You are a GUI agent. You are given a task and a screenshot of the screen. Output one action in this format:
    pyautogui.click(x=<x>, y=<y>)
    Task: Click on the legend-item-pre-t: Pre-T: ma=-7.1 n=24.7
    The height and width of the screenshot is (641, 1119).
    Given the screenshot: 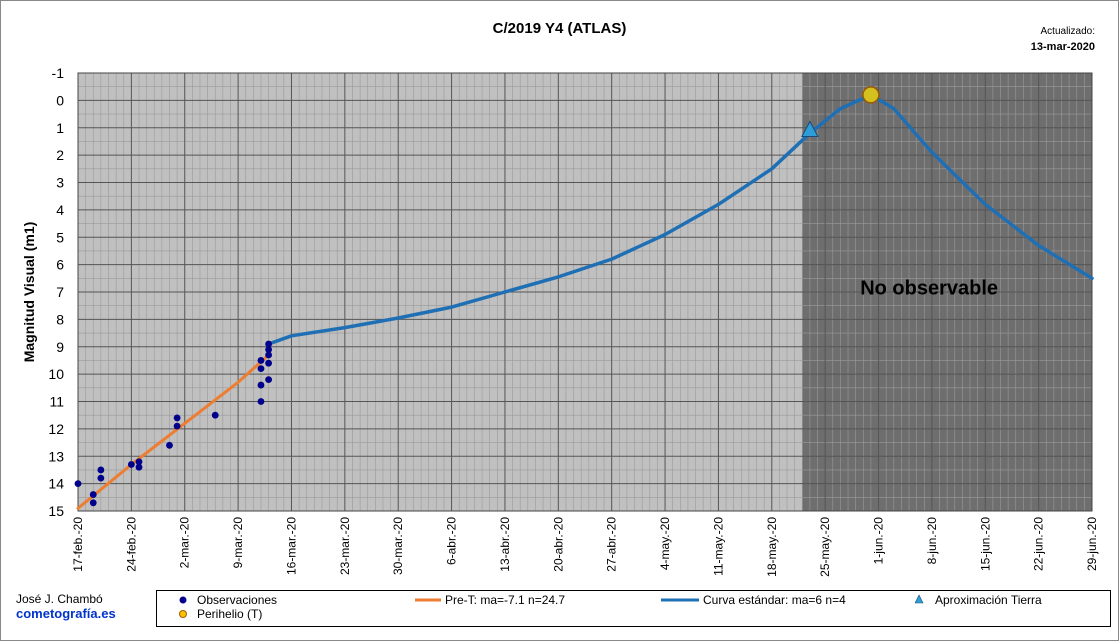 What is the action you would take?
    pyautogui.click(x=490, y=600)
    